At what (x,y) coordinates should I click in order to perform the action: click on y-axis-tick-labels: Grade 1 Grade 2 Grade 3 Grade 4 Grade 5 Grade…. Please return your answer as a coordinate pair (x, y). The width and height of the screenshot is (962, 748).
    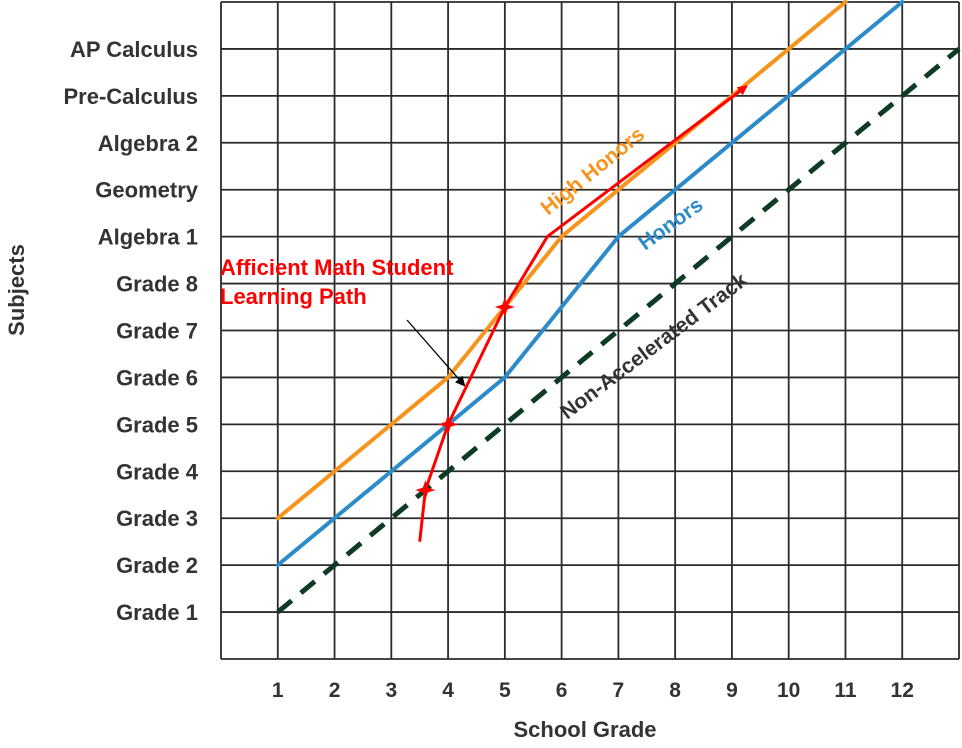
    Looking at the image, I should click on (131, 331).